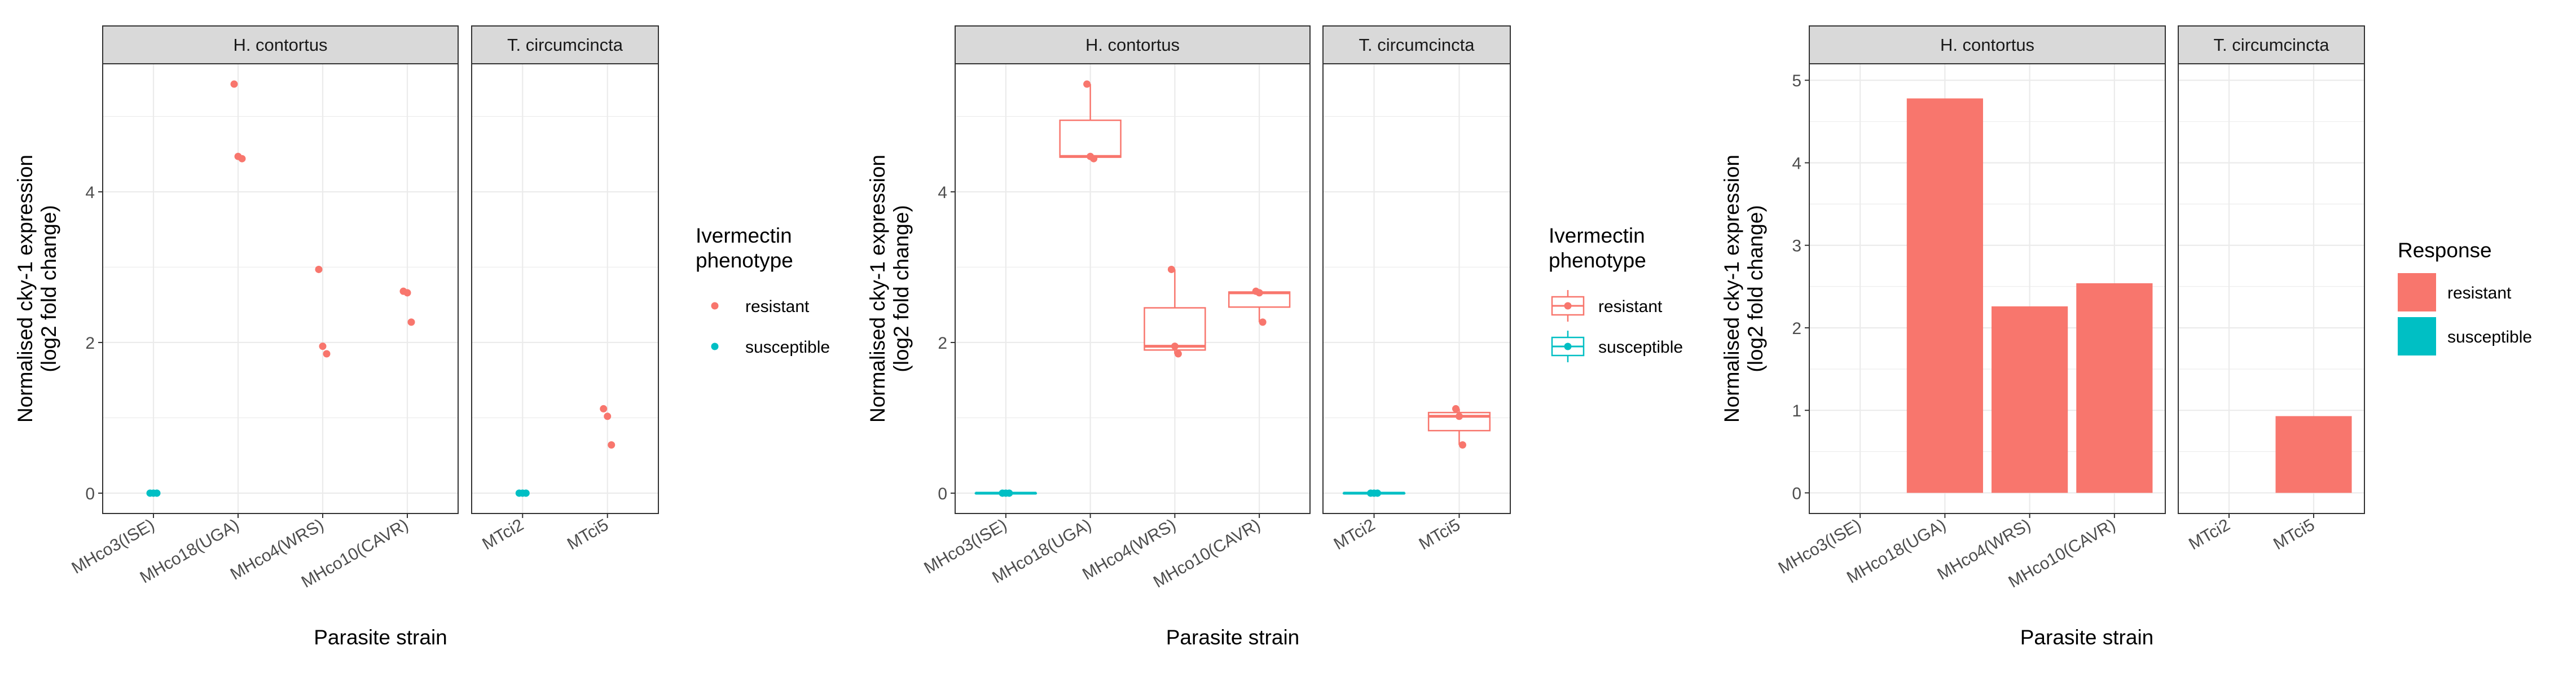  What do you see at coordinates (1796, 81) in the screenshot?
I see `y-tick-label: 5` at bounding box center [1796, 81].